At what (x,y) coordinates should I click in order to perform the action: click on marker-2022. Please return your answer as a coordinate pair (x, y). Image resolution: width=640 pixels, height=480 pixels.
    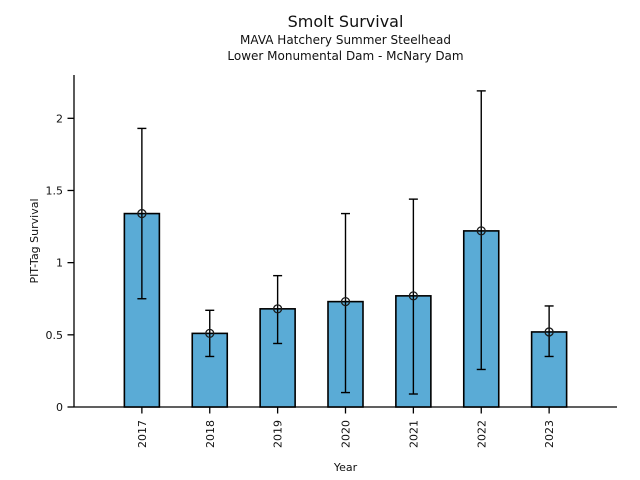
    Looking at the image, I should click on (481, 231).